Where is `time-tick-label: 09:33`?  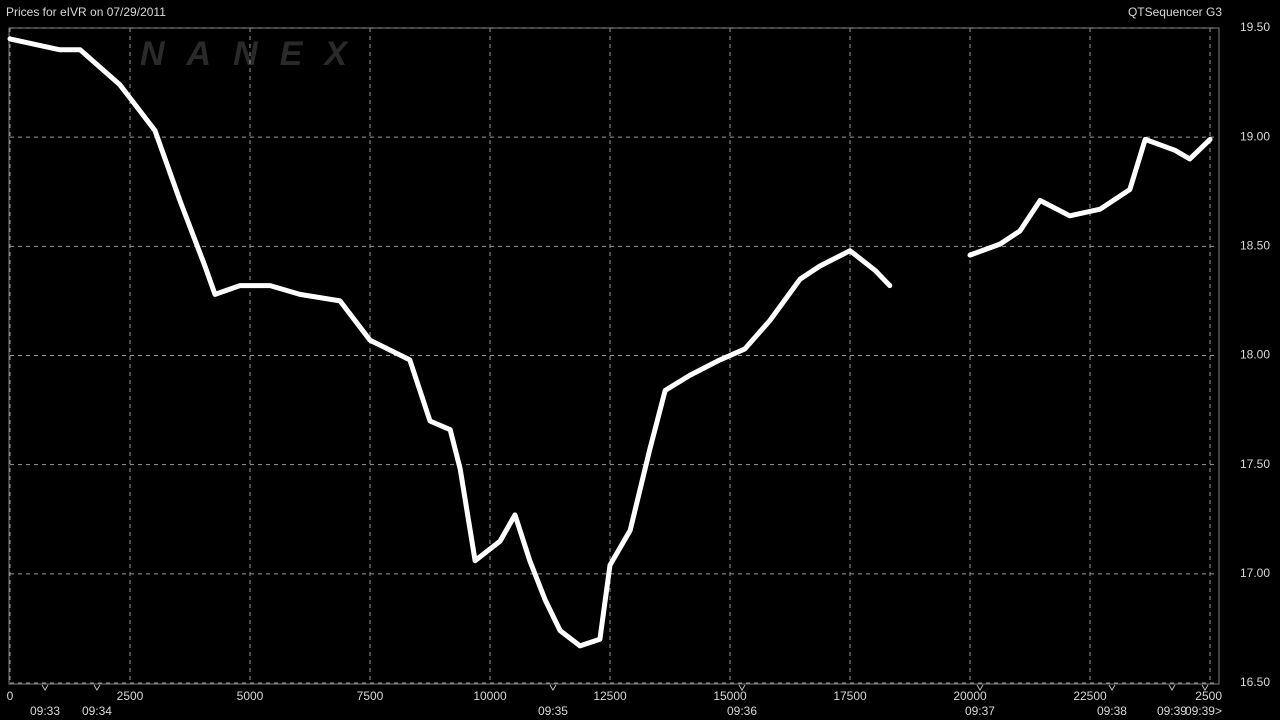
time-tick-label: 09:33 is located at coordinates (45, 711).